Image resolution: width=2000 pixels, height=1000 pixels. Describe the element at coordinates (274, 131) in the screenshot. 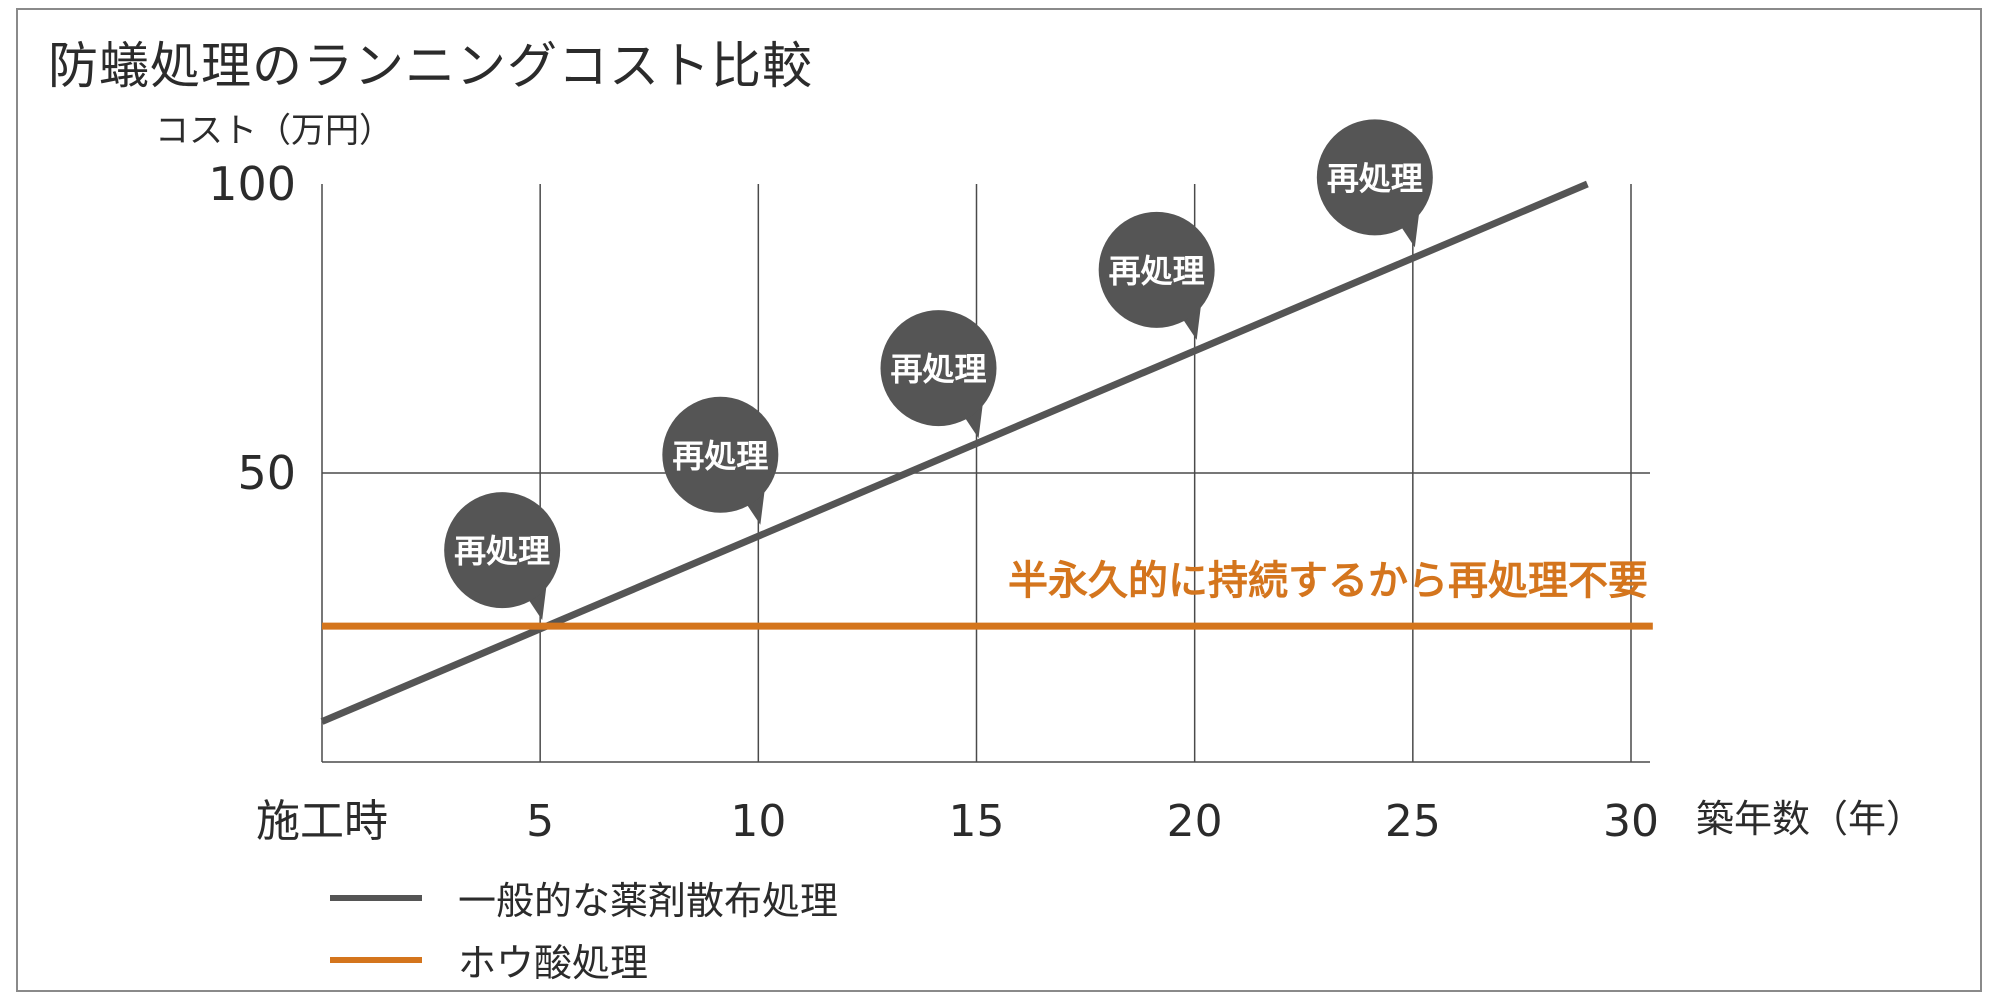

I see `y-axis-label: コスト（万円）` at that location.